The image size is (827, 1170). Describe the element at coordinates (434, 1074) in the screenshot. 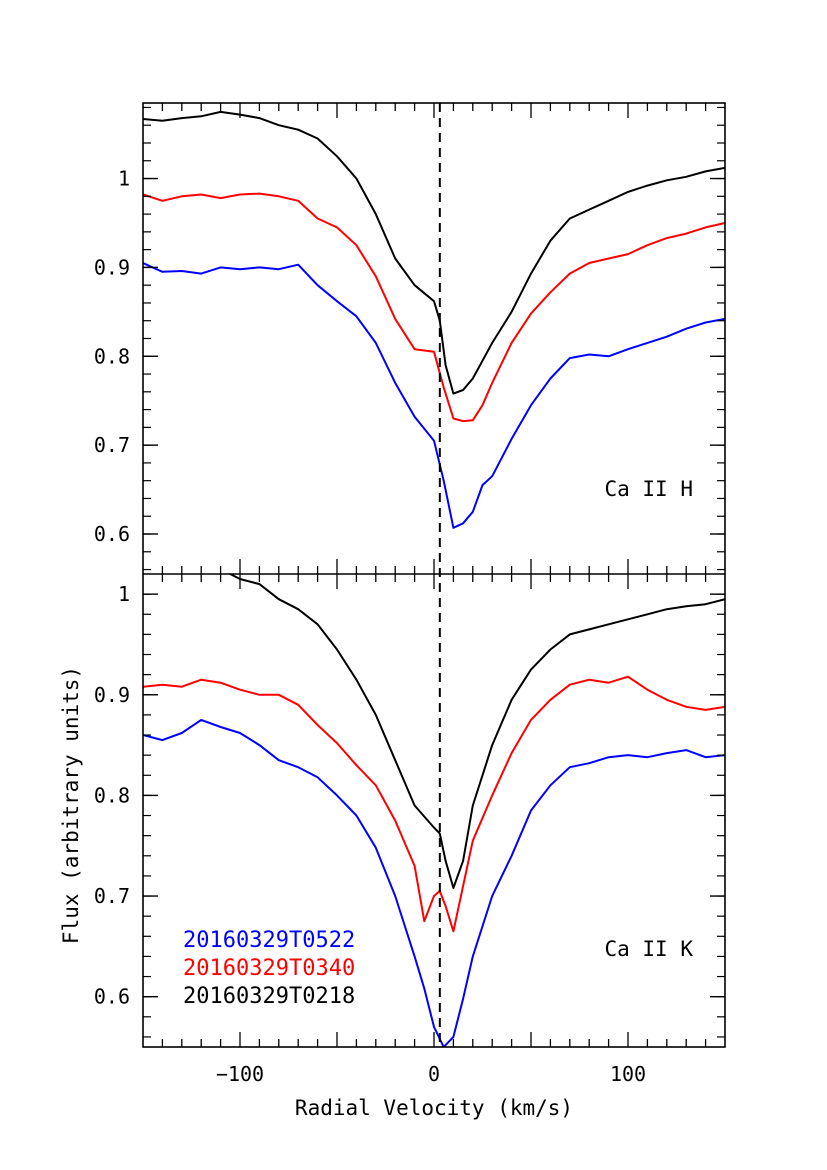

I see `x-tick-label-1: 0` at that location.